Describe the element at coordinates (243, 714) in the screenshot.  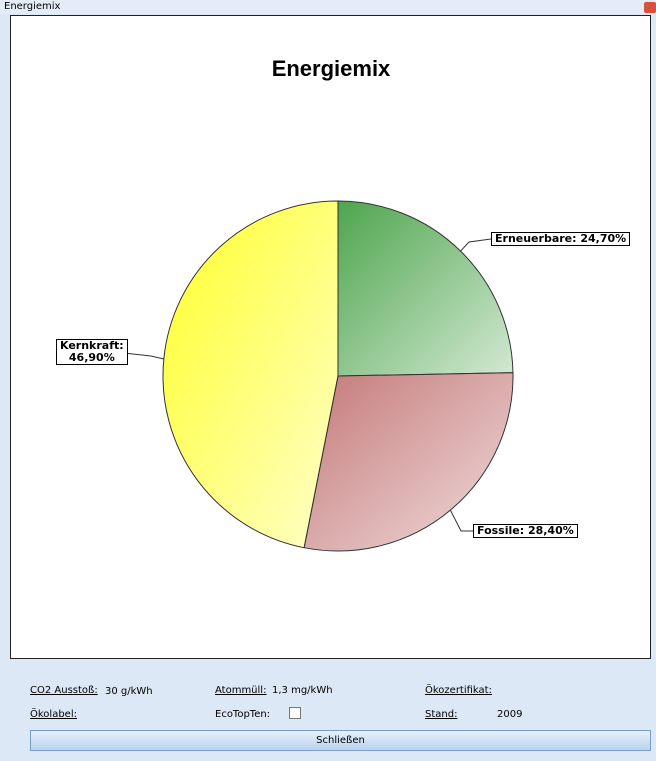
I see `field-label: EcoTopTen:` at that location.